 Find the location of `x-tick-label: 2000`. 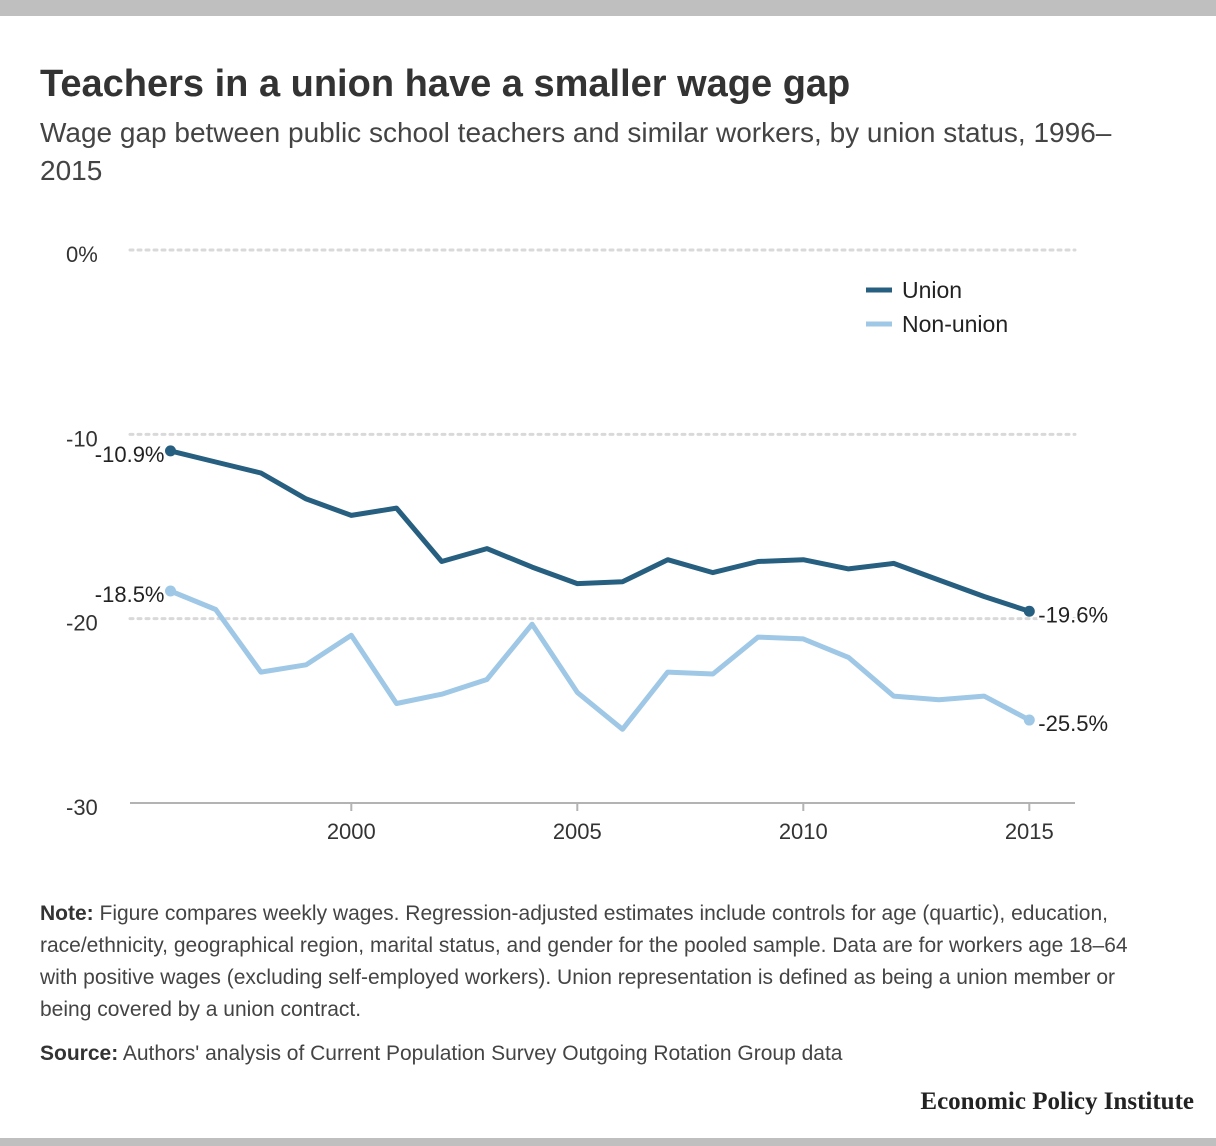

x-tick-label: 2000 is located at coordinates (351, 831).